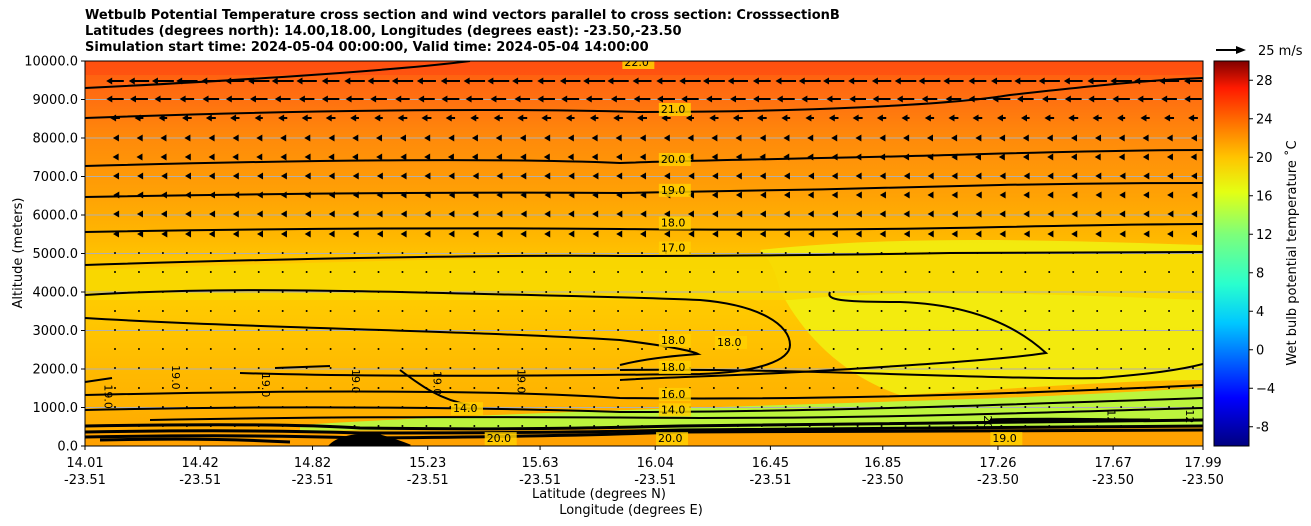 The image size is (1311, 526). I want to click on contour-surface-c, so click(644, 434).